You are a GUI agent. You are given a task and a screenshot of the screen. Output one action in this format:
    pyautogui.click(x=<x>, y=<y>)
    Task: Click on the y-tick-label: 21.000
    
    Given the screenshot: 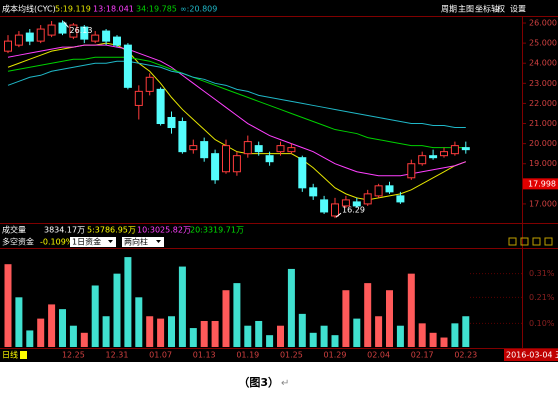 What is the action you would take?
    pyautogui.click(x=543, y=123)
    